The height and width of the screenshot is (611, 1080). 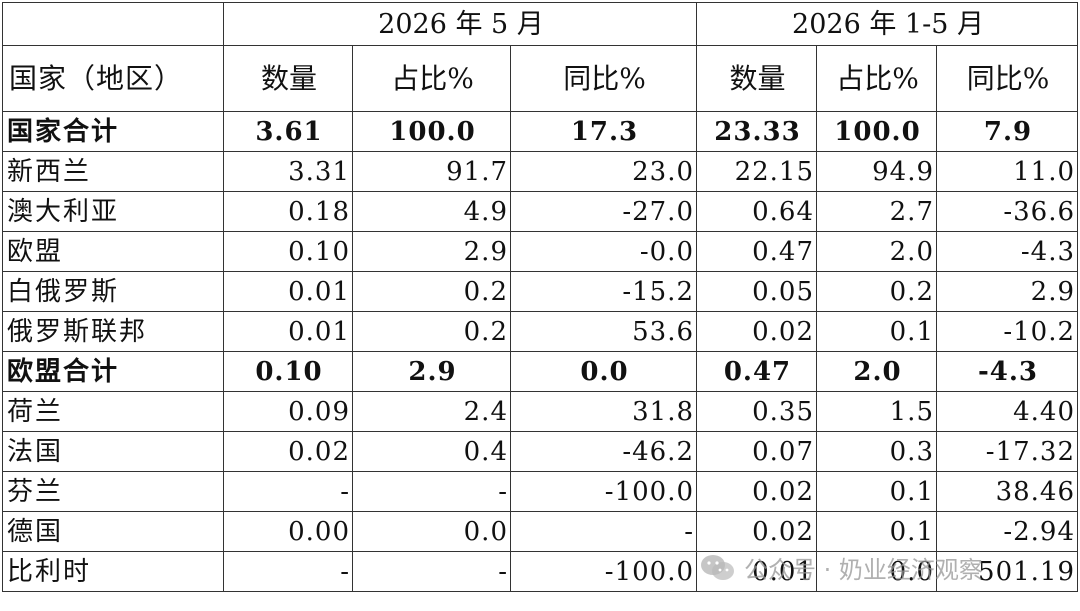 What do you see at coordinates (113, 24) in the screenshot?
I see `corner-cell` at bounding box center [113, 24].